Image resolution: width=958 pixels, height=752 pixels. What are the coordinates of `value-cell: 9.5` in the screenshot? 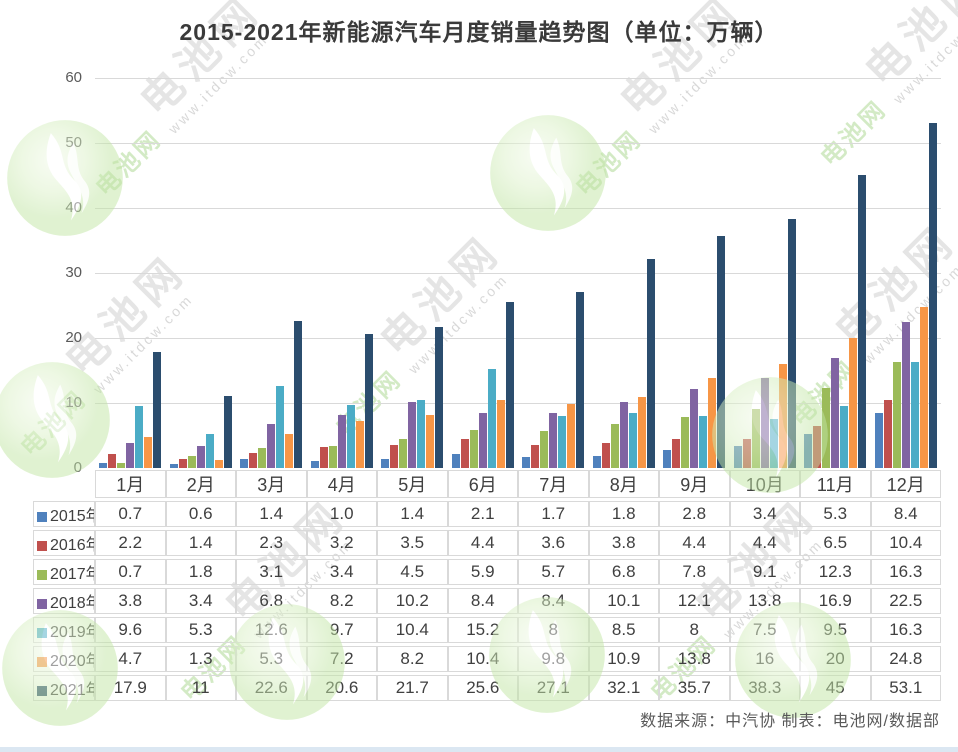 It's located at (835, 630).